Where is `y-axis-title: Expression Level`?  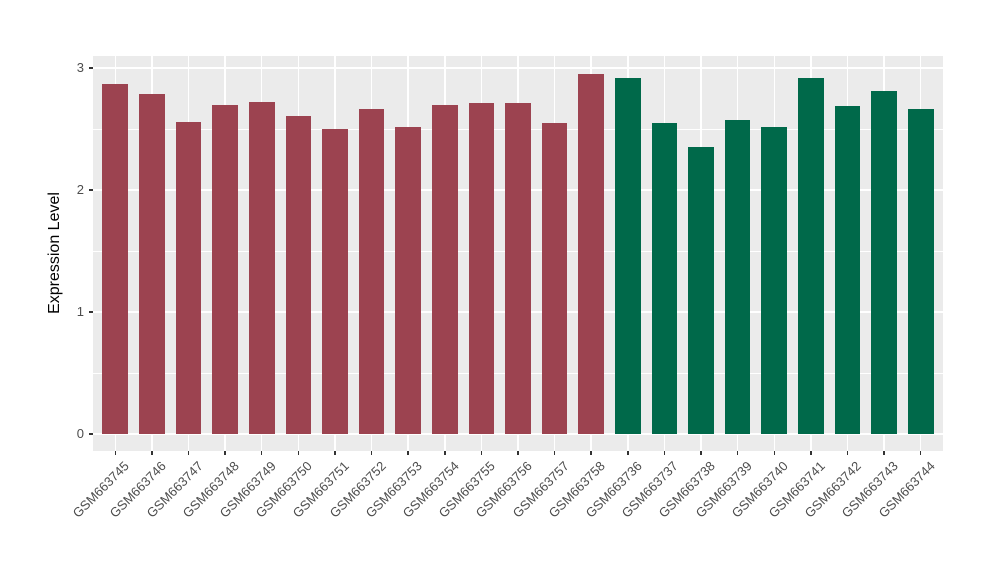
y-axis-title: Expression Level is located at coordinates (54, 253).